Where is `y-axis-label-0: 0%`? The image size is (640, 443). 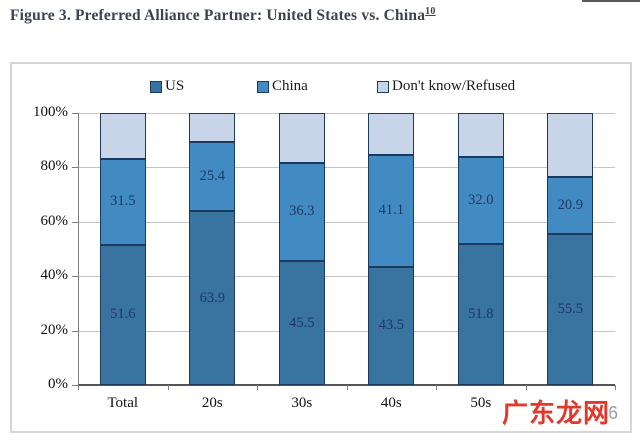
y-axis-label-0: 0% is located at coordinates (58, 384).